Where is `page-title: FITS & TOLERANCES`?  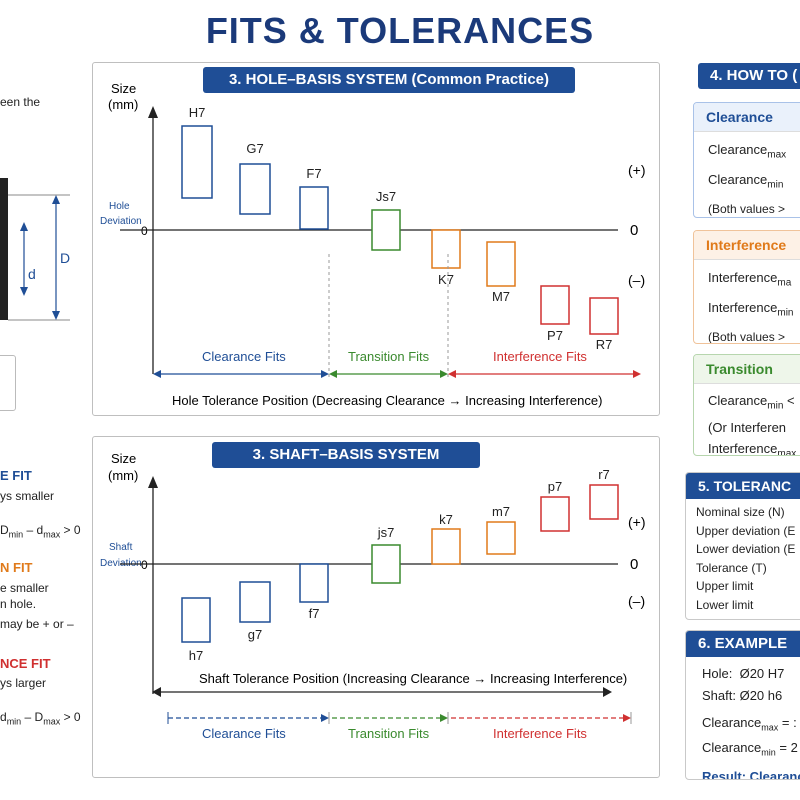 page-title: FITS & TOLERANCES is located at coordinates (400, 30).